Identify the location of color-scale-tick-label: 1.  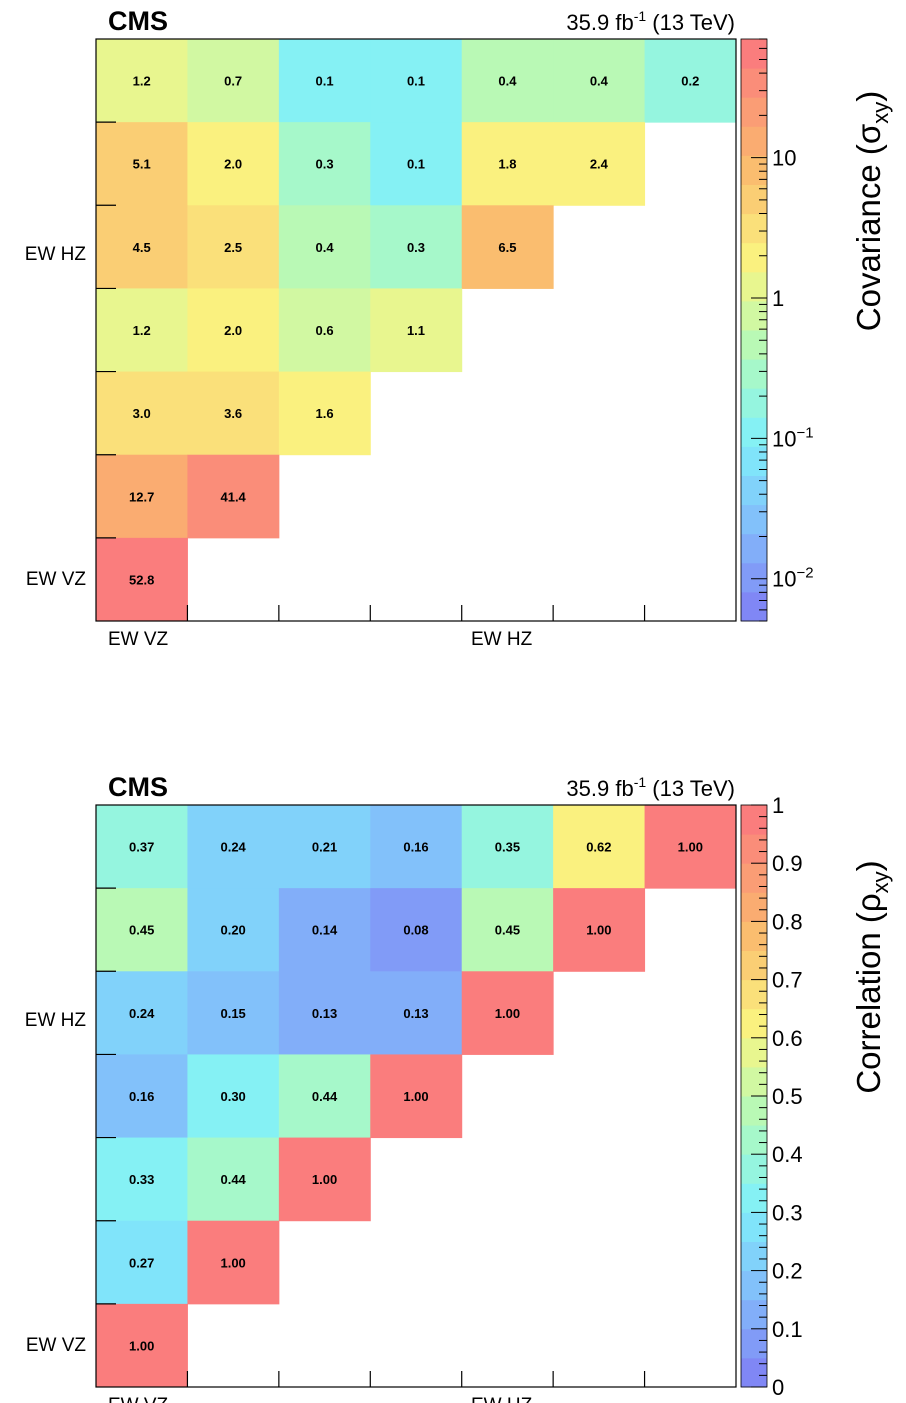
(778, 805).